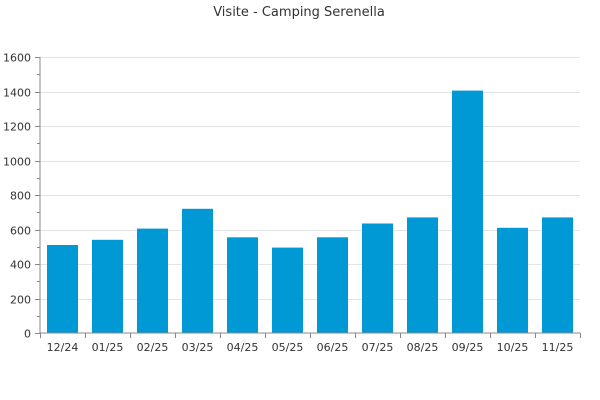 This screenshot has width=600, height=400. Describe the element at coordinates (153, 347) in the screenshot. I see `x-tick-label: 02/25` at that location.